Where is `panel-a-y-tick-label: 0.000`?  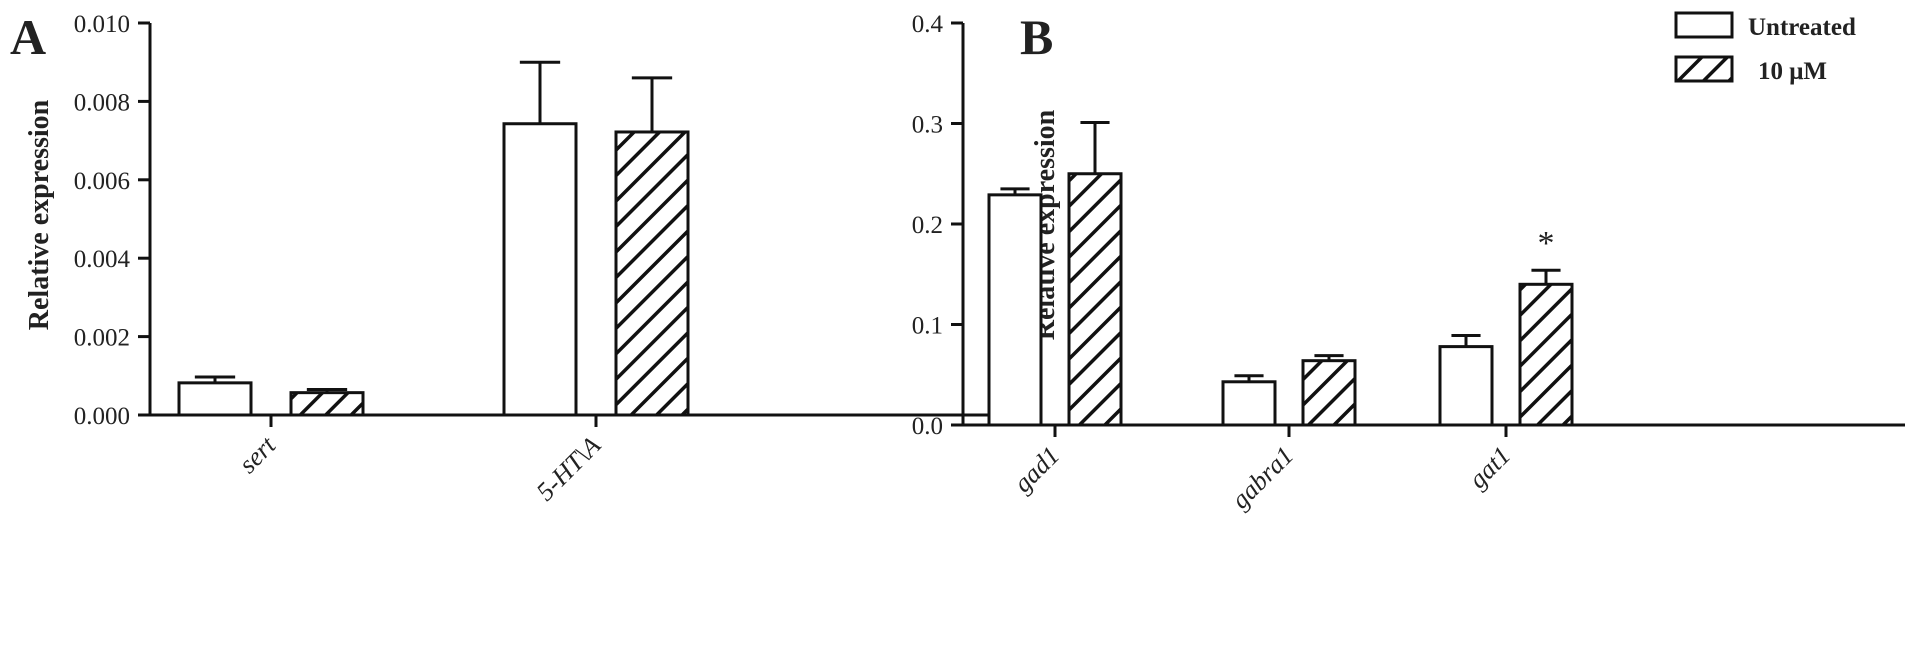
panel-a-y-tick-label: 0.000 is located at coordinates (102, 416).